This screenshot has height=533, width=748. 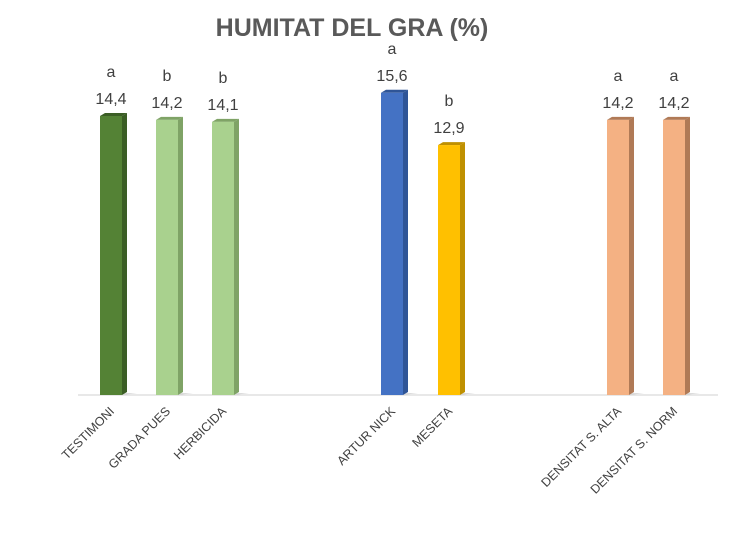 What do you see at coordinates (448, 128) in the screenshot?
I see `data-label: 12,9` at bounding box center [448, 128].